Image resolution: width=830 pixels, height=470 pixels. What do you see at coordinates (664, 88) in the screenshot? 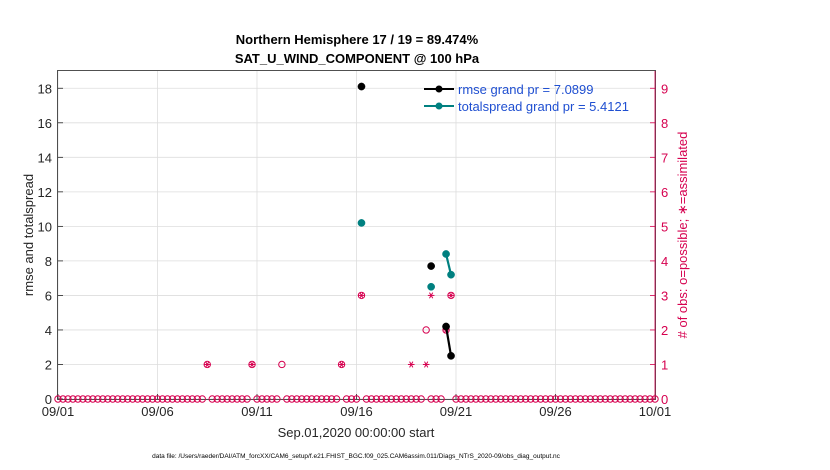
I see `y2-tick-label: 9` at bounding box center [664, 88].